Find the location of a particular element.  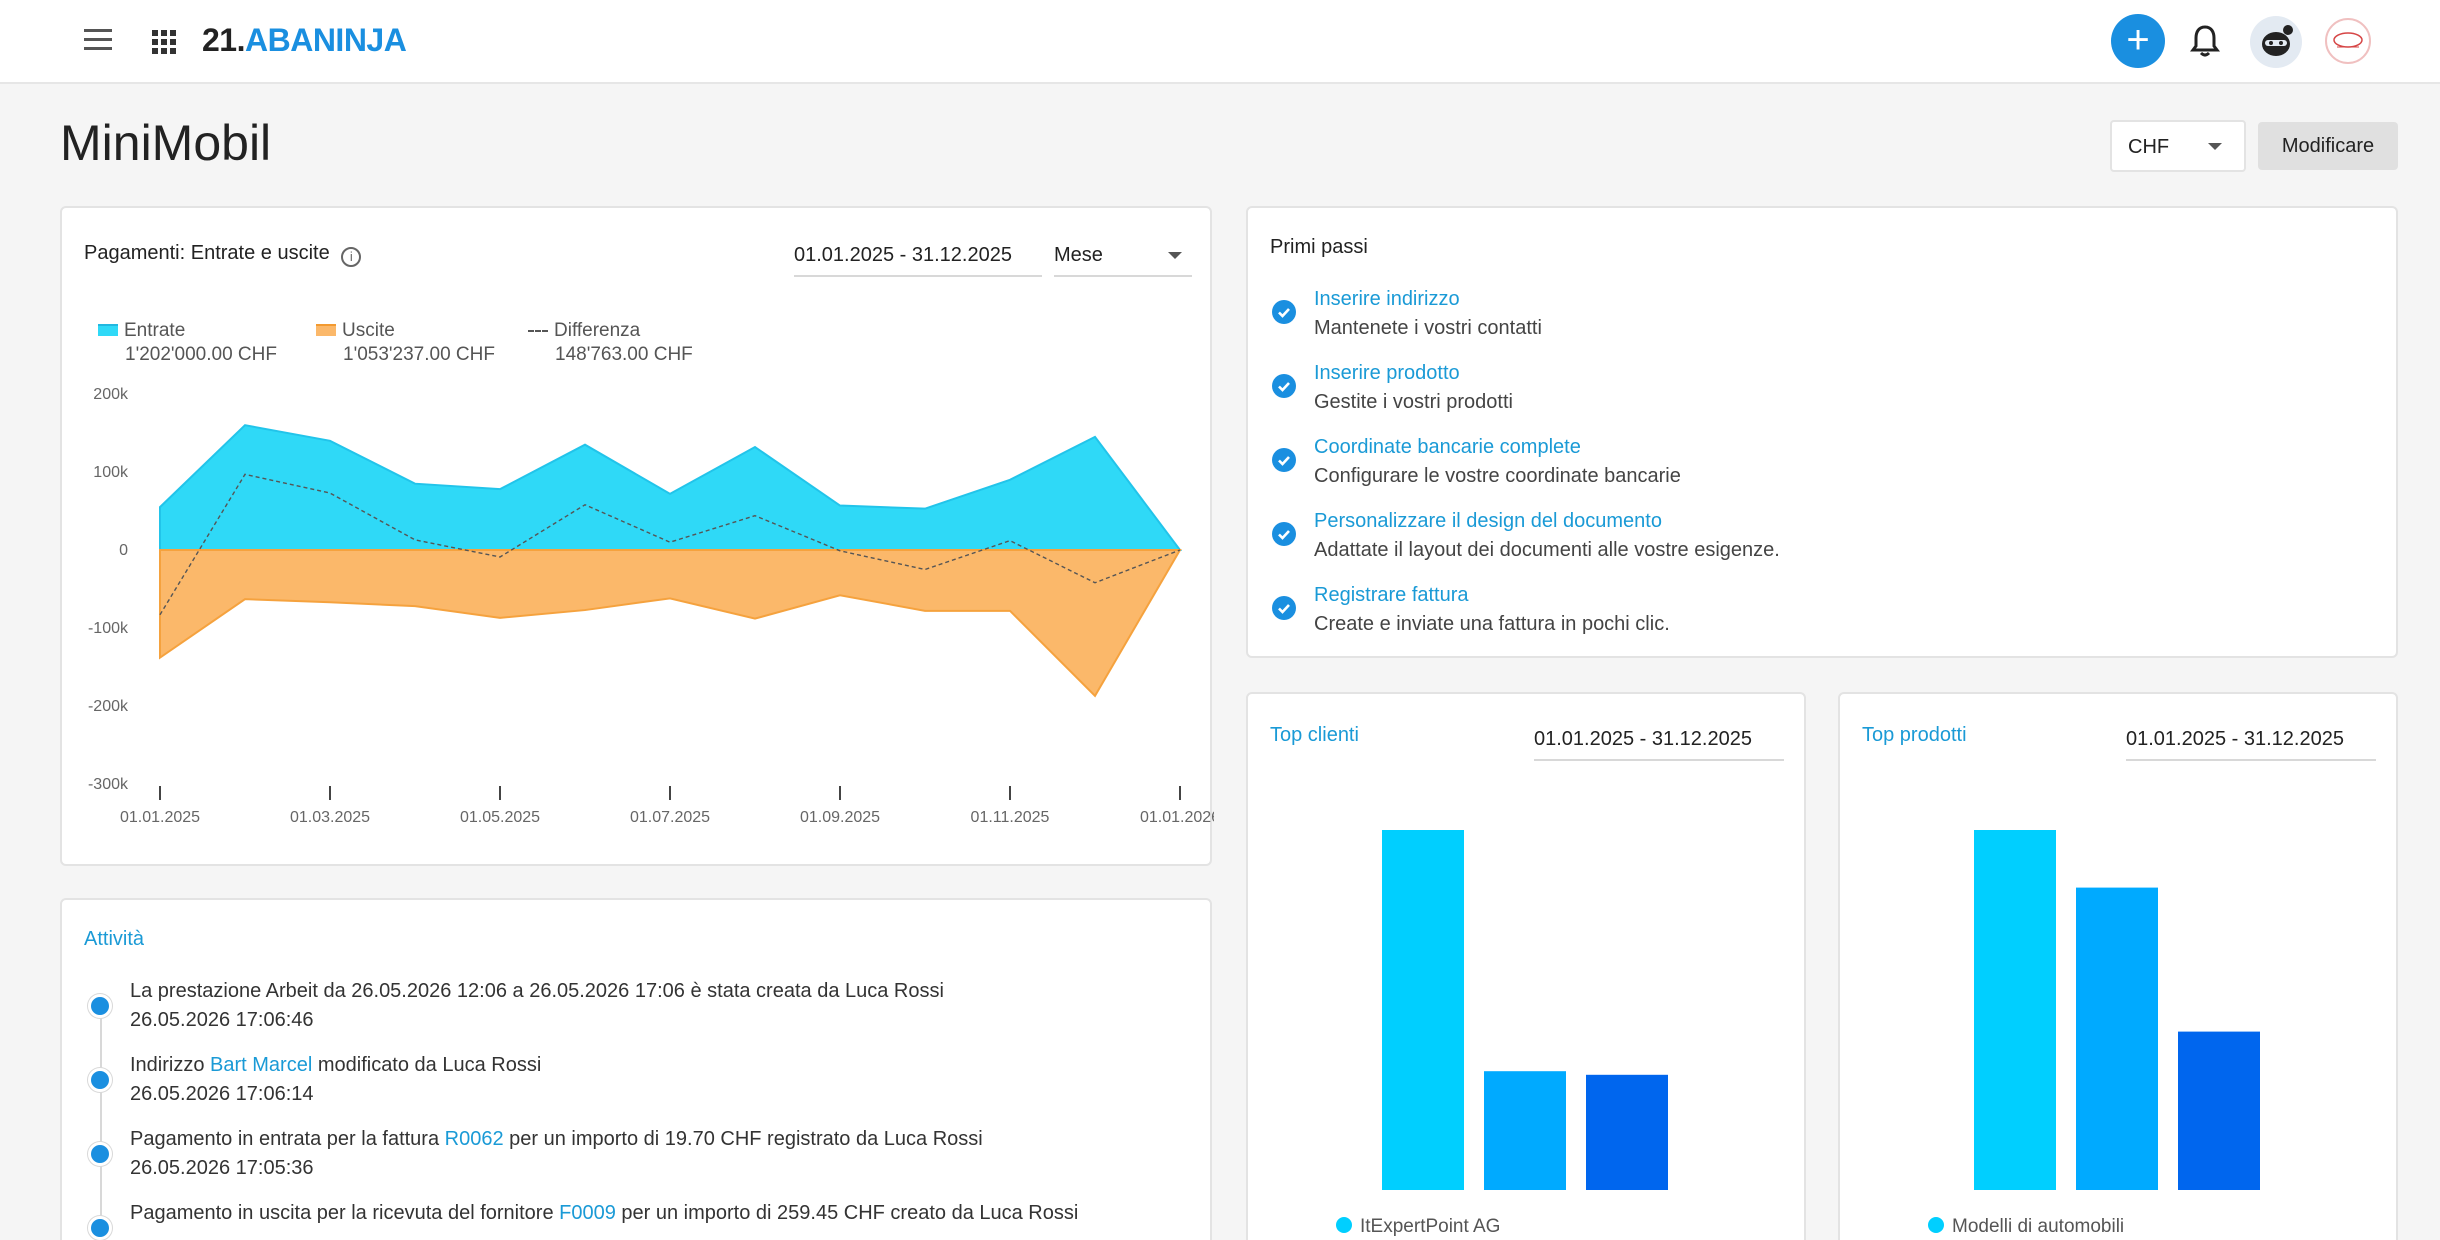

activity-link: Bart Marcel is located at coordinates (261, 1065).